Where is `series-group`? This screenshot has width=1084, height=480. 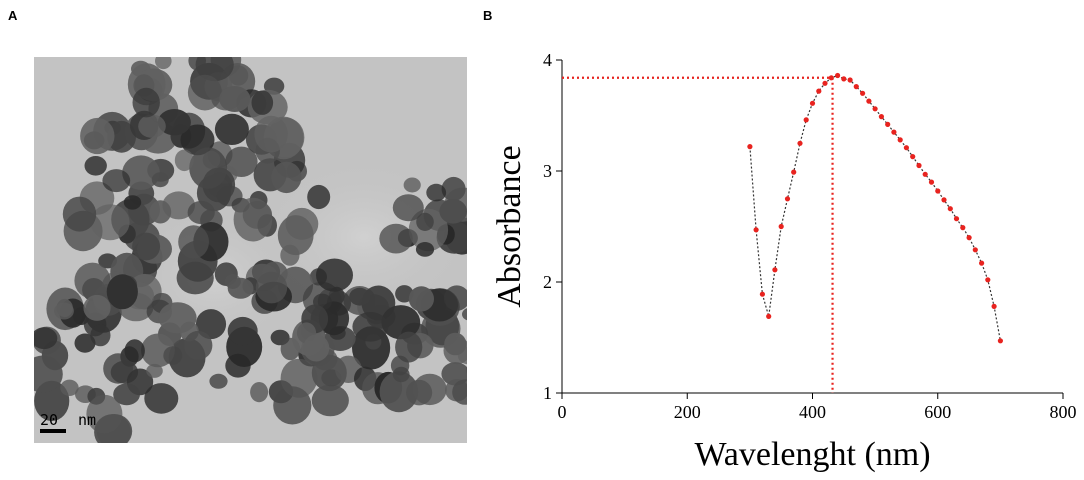 series-group is located at coordinates (875, 208).